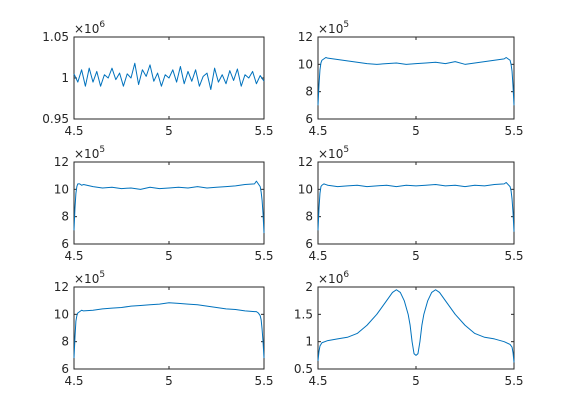 The height and width of the screenshot is (417, 568). What do you see at coordinates (55, 119) in the screenshot?
I see `y-tick-label: 0.95` at bounding box center [55, 119].